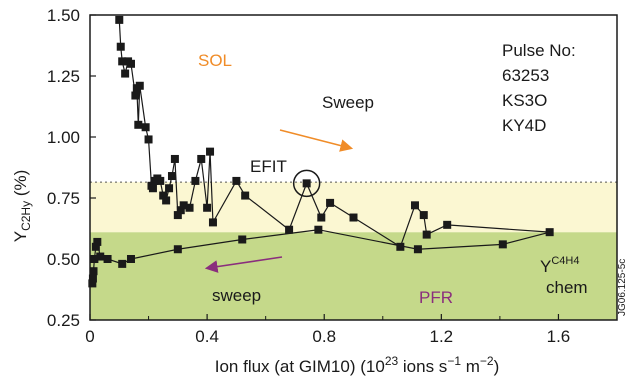 Image resolution: width=632 pixels, height=382 pixels. I want to click on pulse-line-ks3o: KS3O, so click(524, 100).